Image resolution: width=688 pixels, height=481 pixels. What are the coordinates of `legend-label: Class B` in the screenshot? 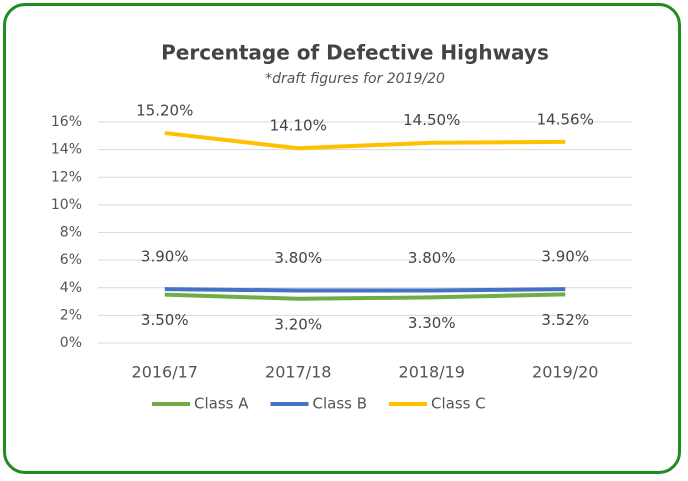 It's located at (340, 404).